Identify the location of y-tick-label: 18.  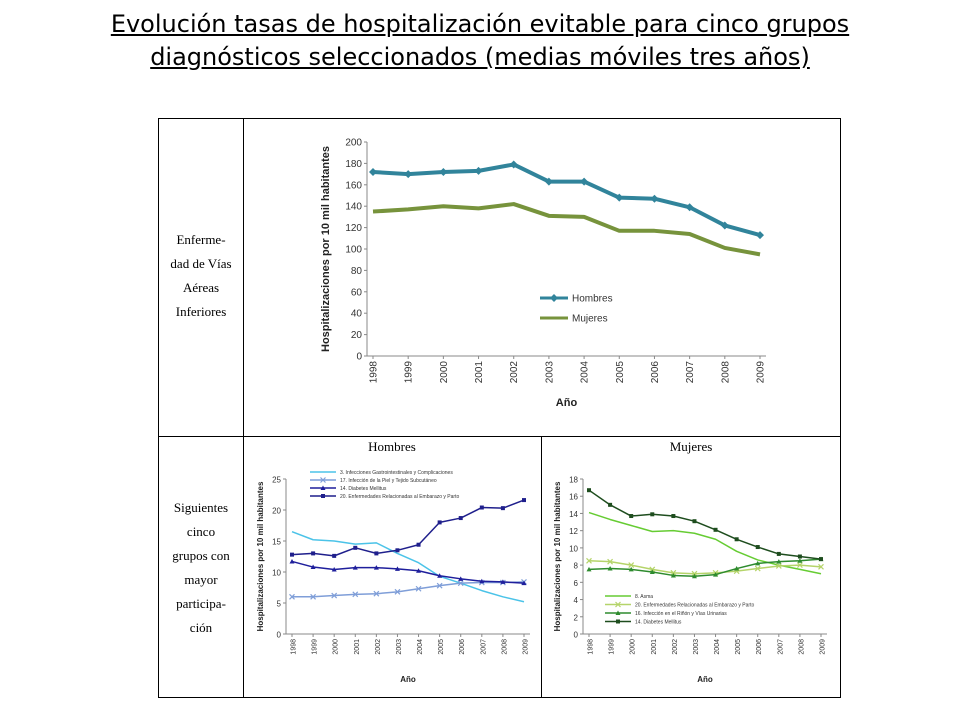
(573, 480).